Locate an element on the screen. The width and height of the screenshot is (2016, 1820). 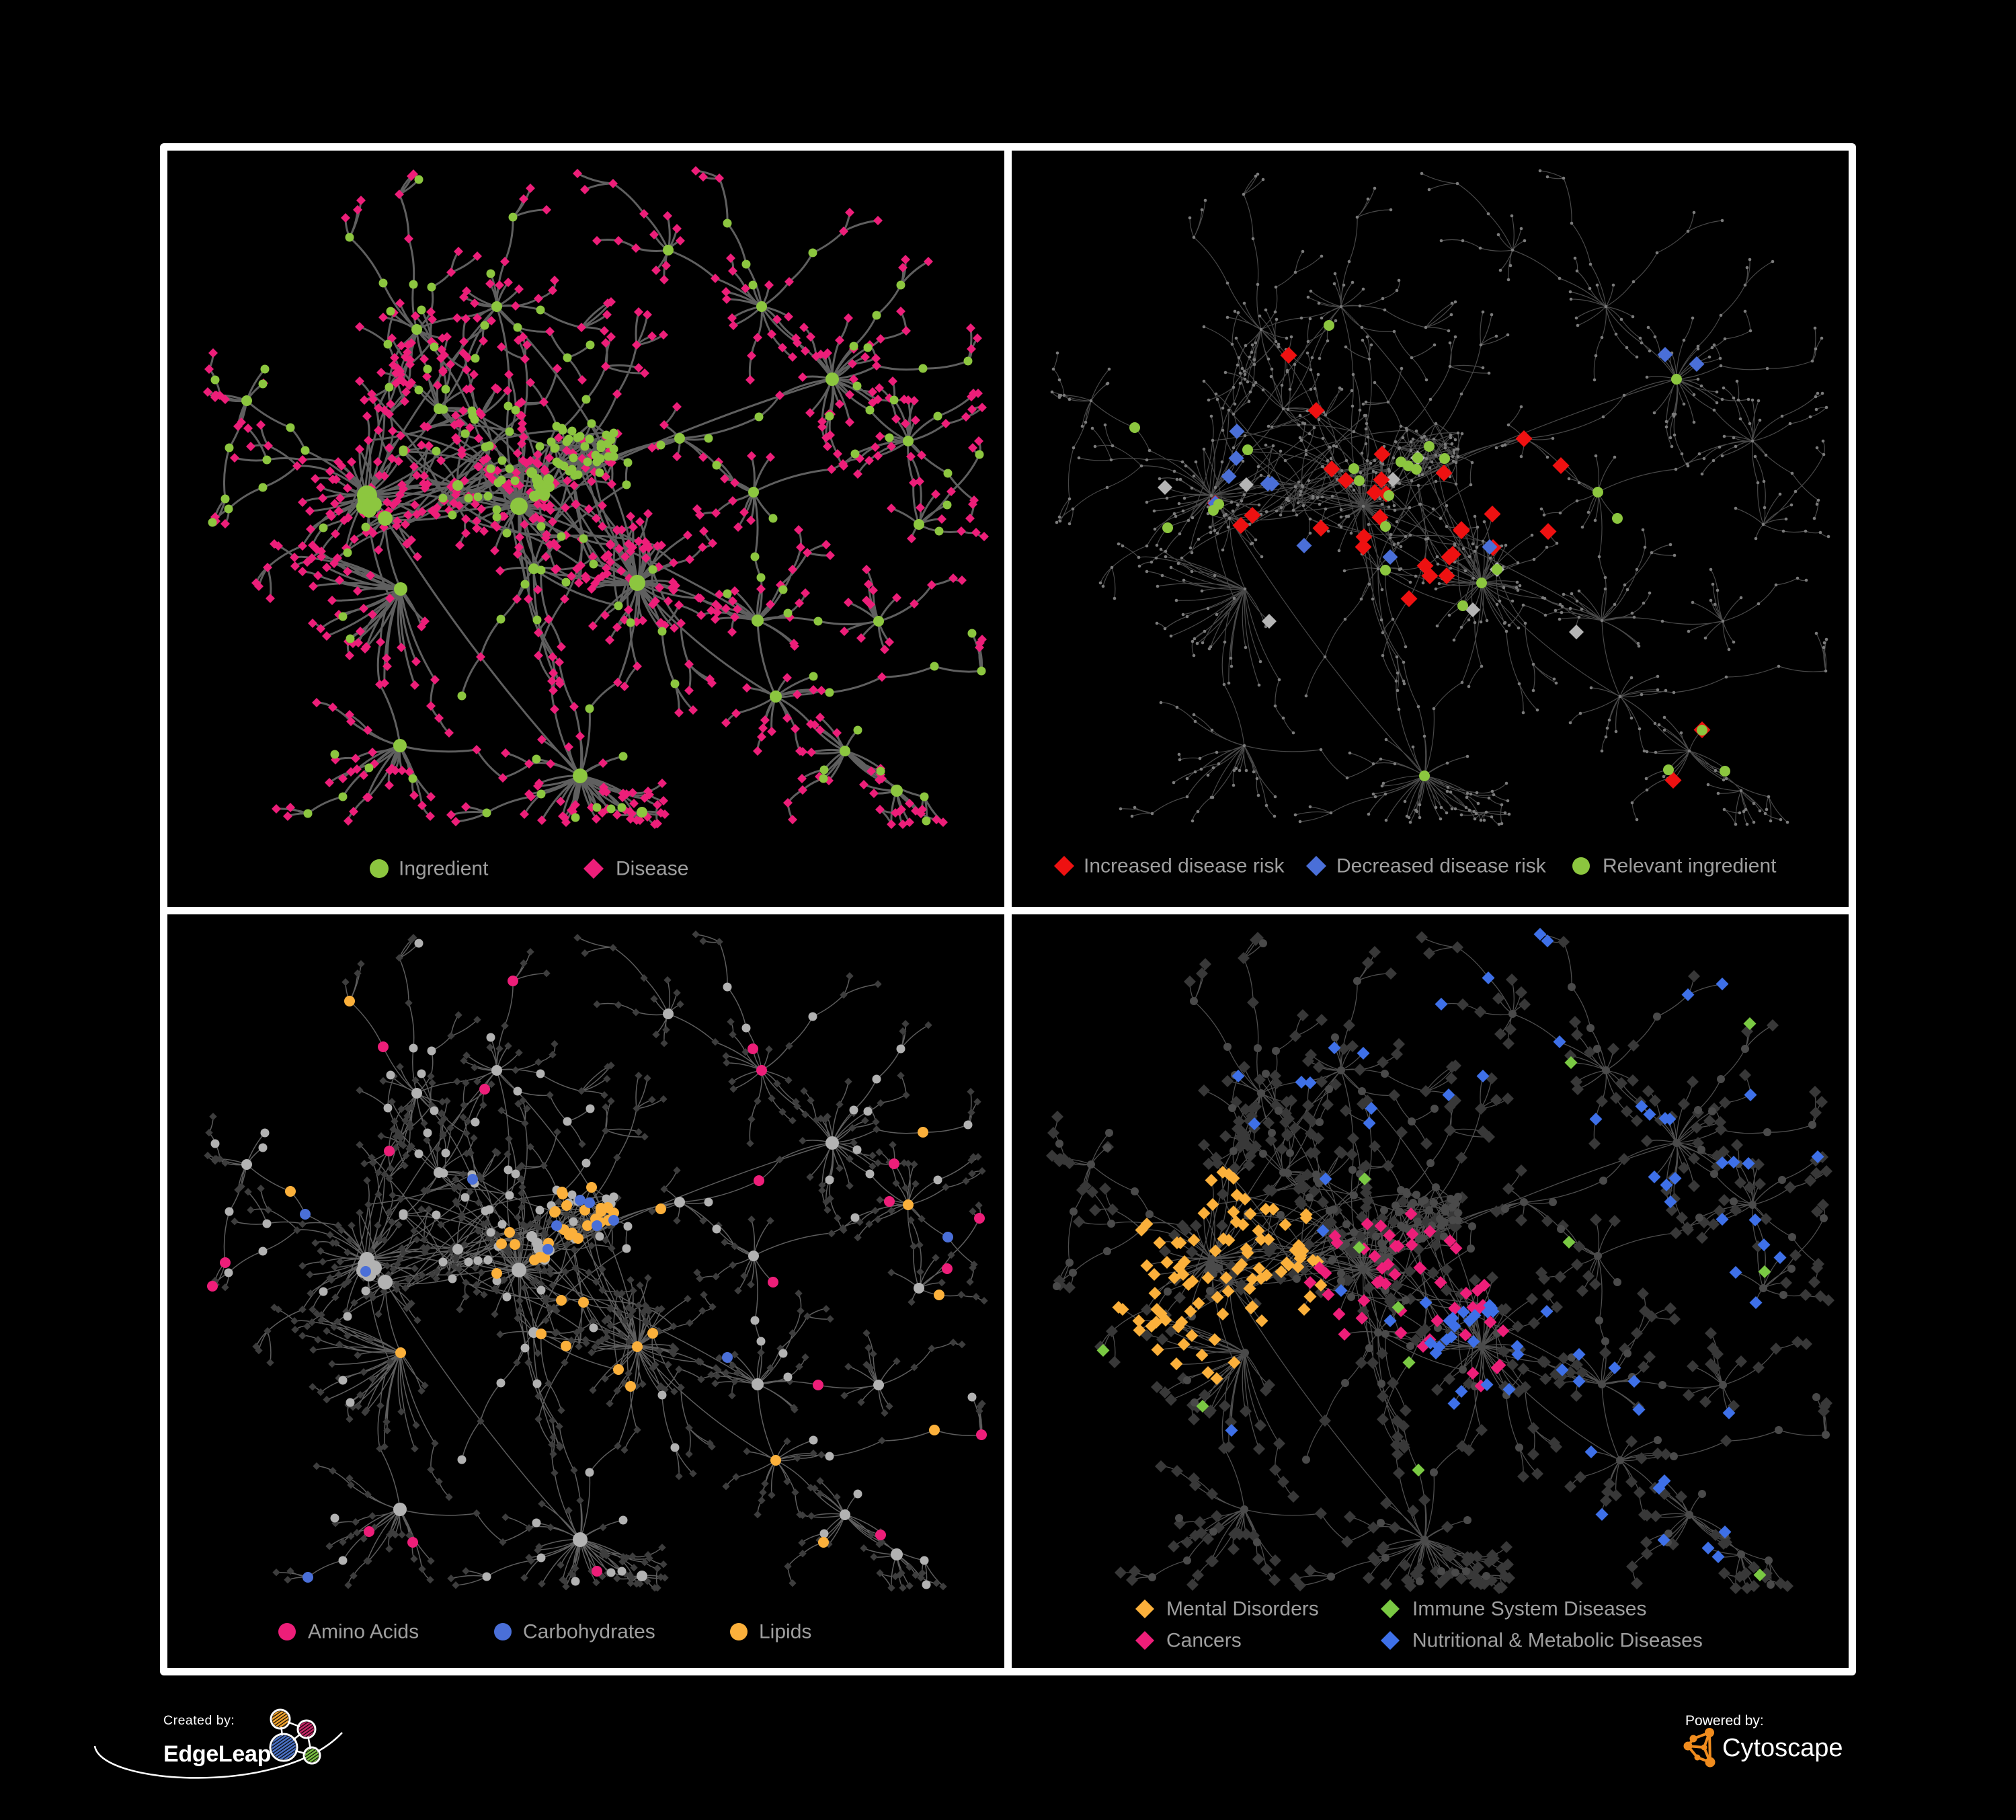
svg-text: Cancers is located at coordinates (1204, 1641).